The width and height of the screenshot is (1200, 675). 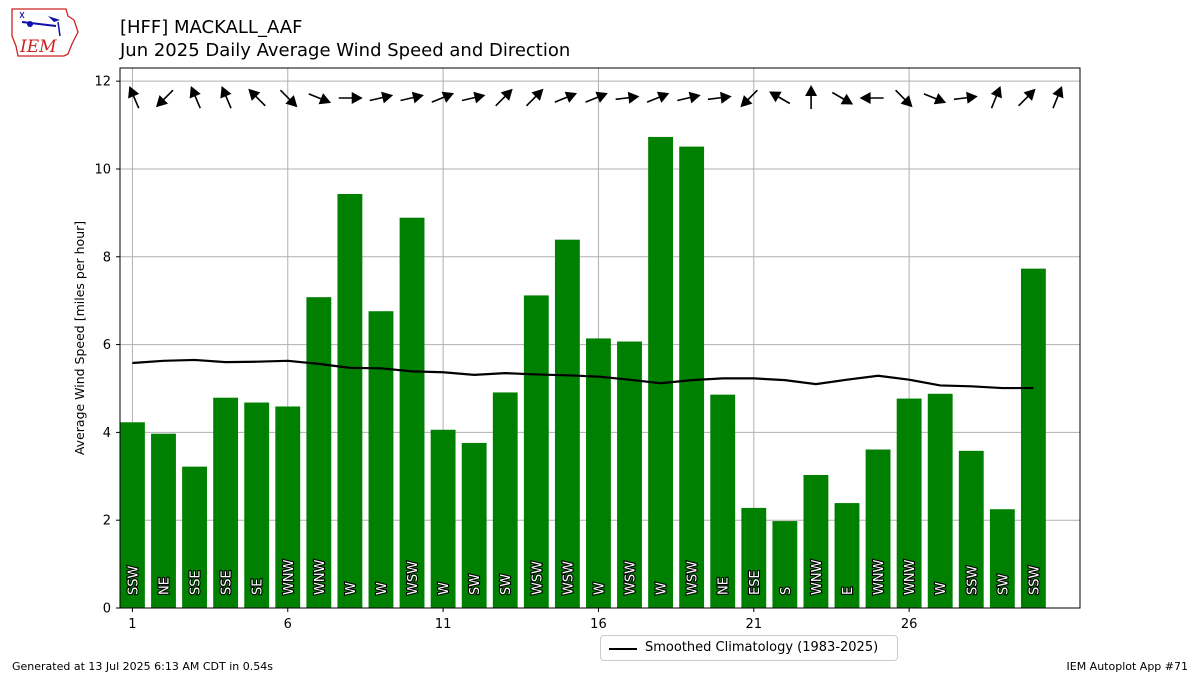 I want to click on direction-label-day-8: W, so click(x=351, y=588).